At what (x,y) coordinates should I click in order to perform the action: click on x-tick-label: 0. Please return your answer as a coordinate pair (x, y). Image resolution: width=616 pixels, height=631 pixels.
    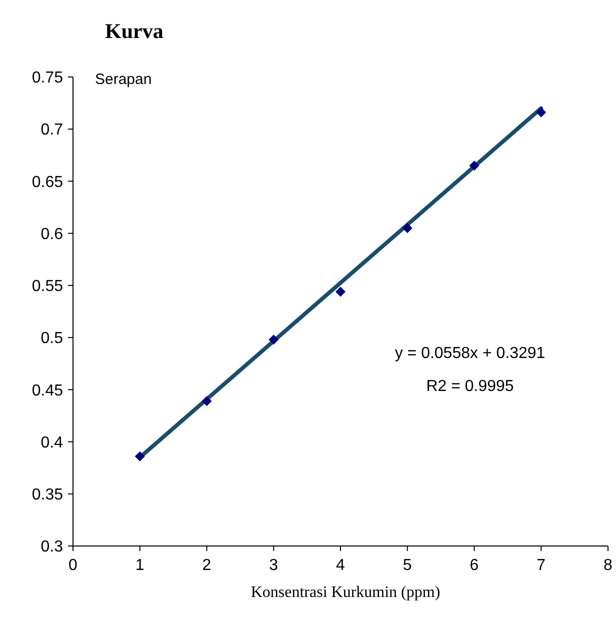
    Looking at the image, I should click on (73, 565).